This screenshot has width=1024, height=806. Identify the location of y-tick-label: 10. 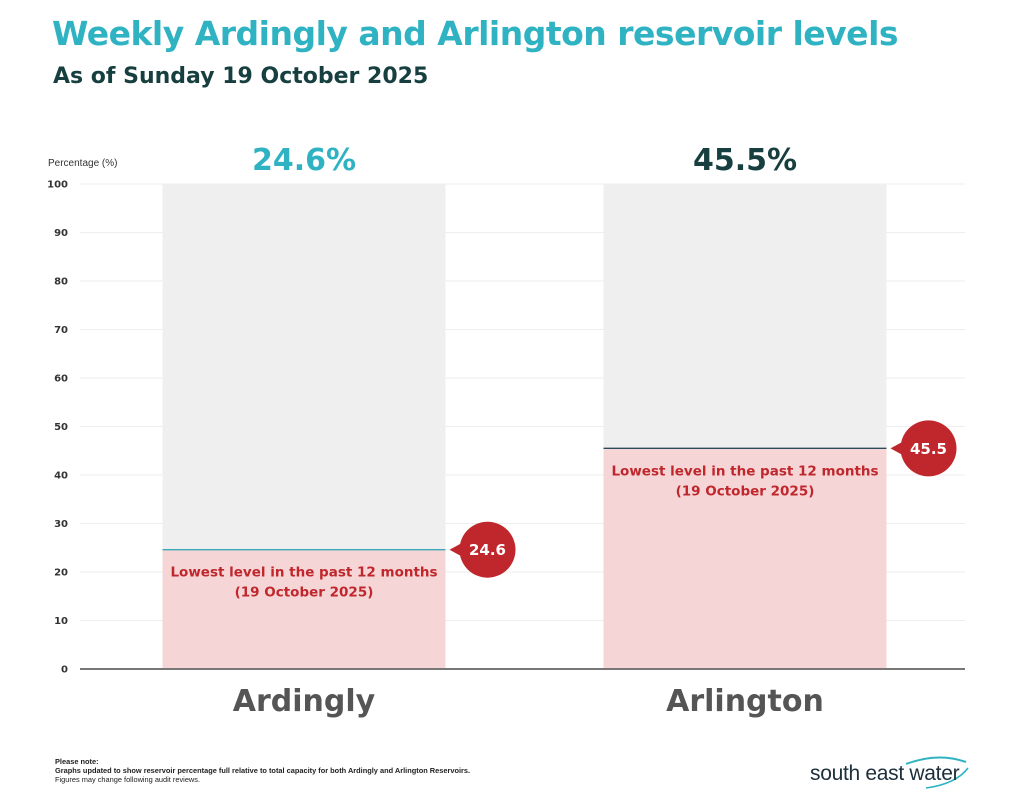
(61, 621).